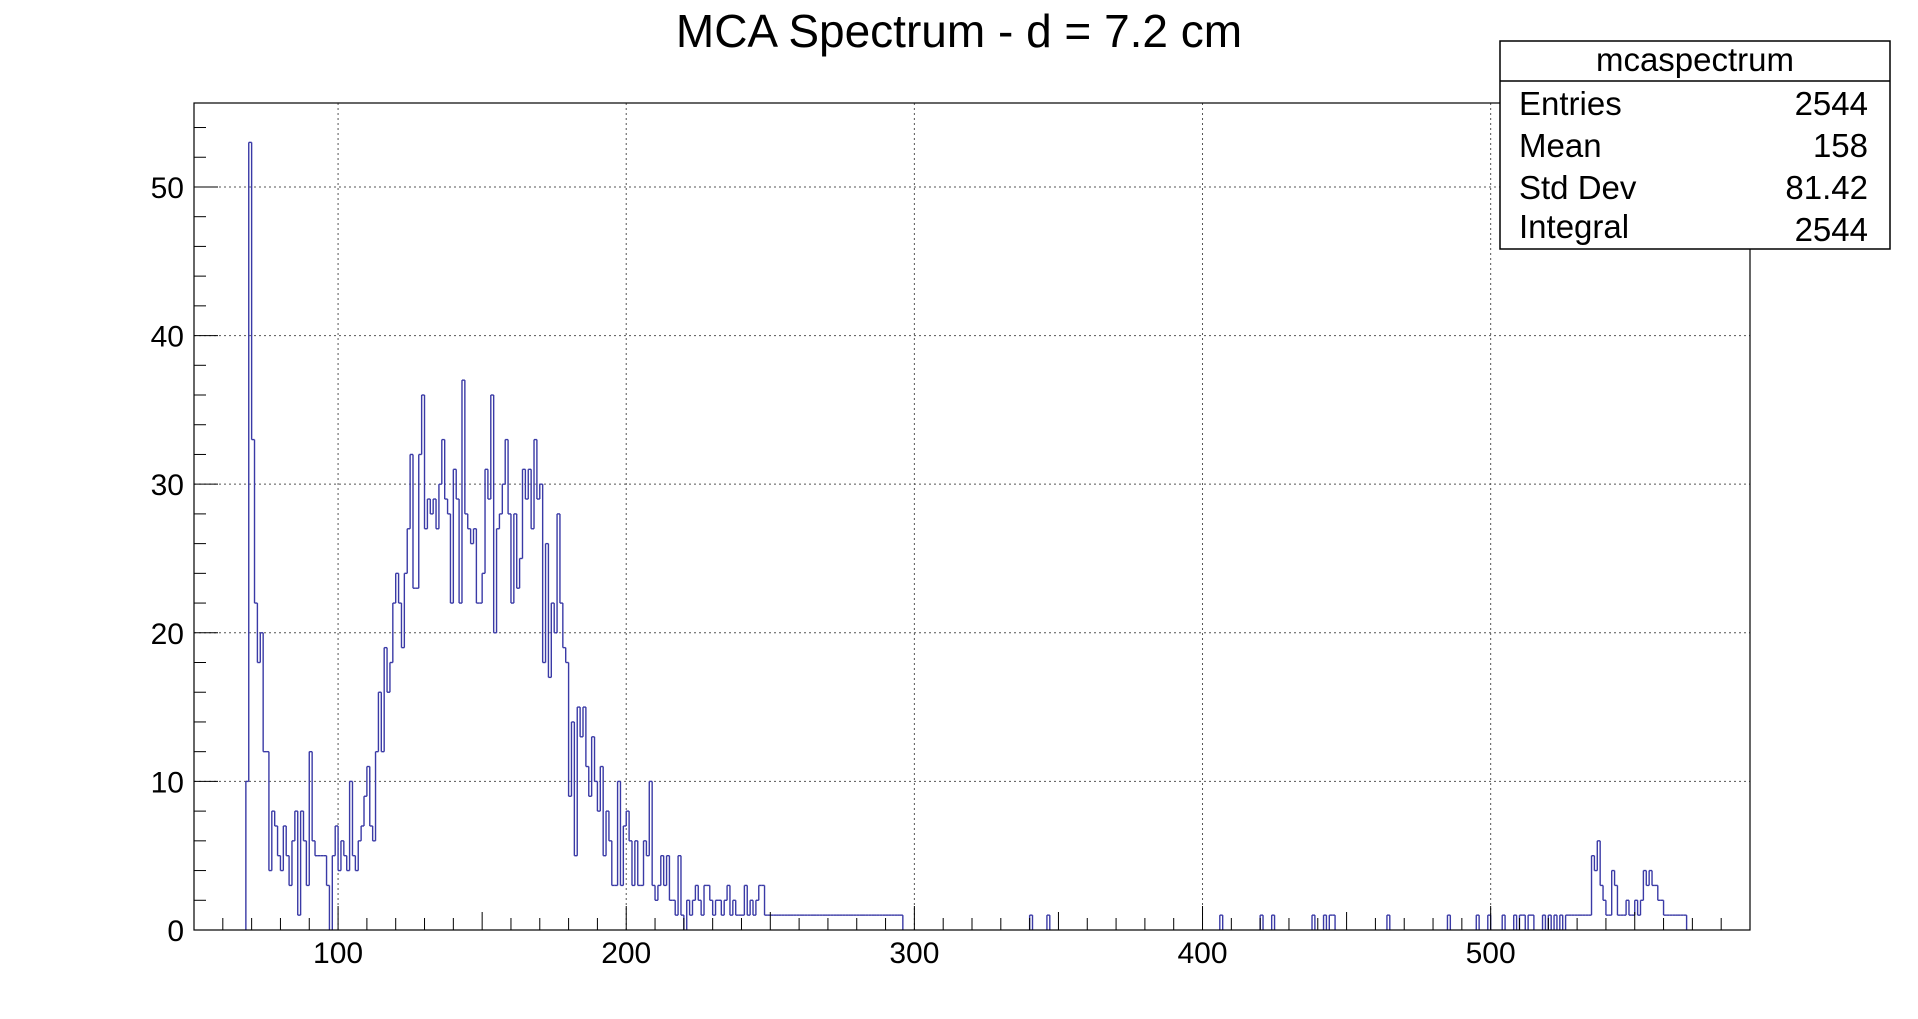  What do you see at coordinates (1831, 229) in the screenshot?
I see `stat-value-integral: 2544` at bounding box center [1831, 229].